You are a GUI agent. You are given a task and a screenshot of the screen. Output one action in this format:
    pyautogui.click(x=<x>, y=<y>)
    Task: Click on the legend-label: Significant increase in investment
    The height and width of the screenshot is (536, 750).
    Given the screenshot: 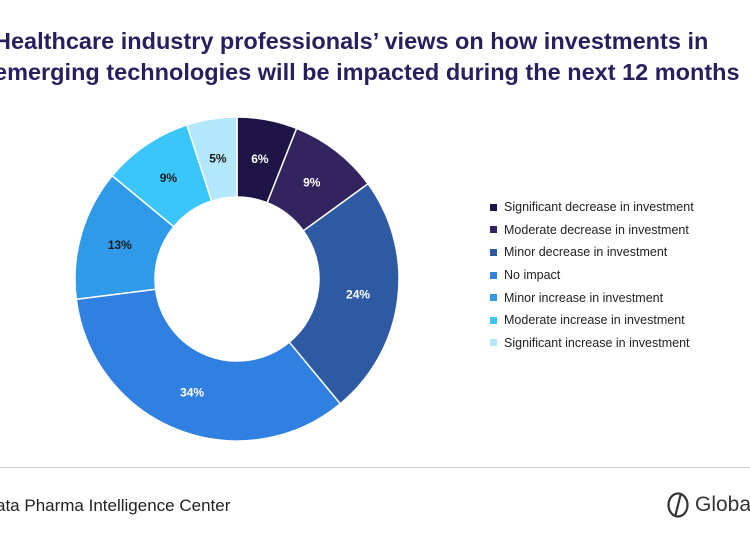 What is the action you would take?
    pyautogui.click(x=597, y=342)
    